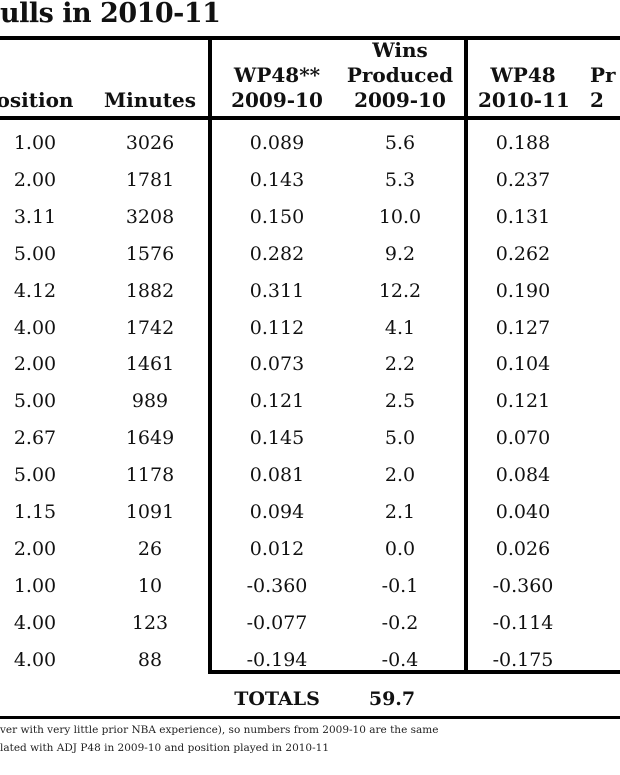  I want to click on header-wins-line-1: Wins, so click(400, 50).